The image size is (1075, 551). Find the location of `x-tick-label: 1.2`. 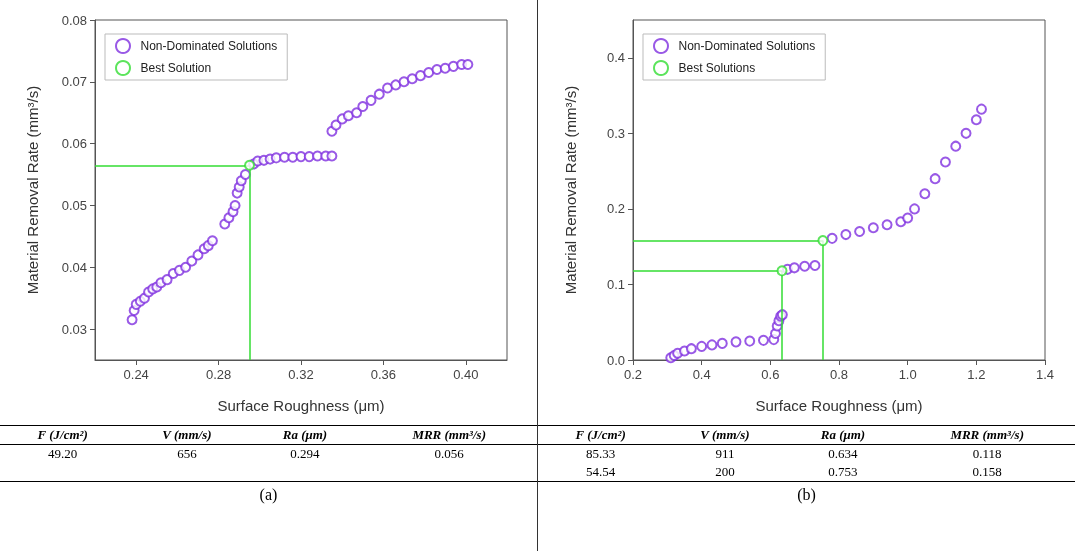

x-tick-label: 1.2 is located at coordinates (976, 374).